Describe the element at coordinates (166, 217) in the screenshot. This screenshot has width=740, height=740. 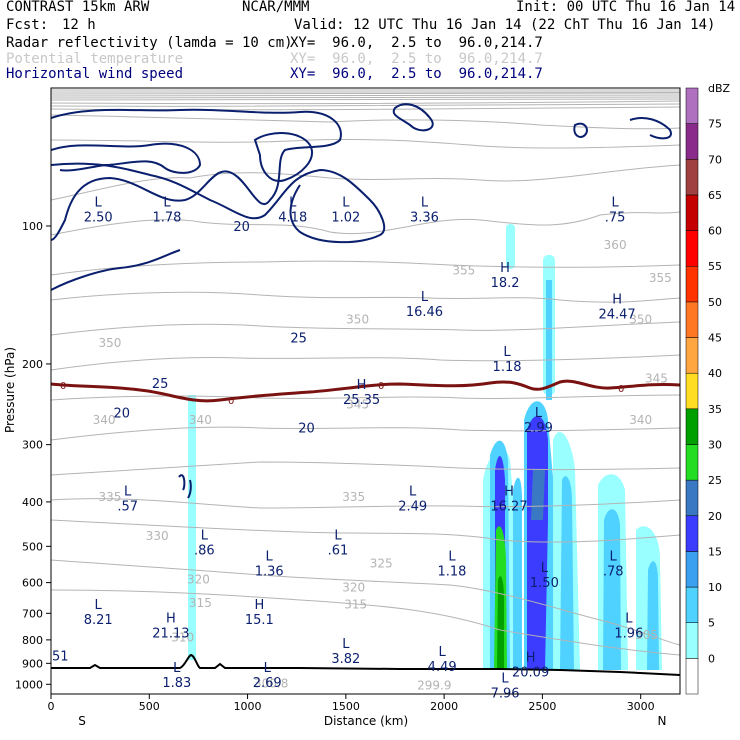
I see `extremum-value: 1.78` at that location.